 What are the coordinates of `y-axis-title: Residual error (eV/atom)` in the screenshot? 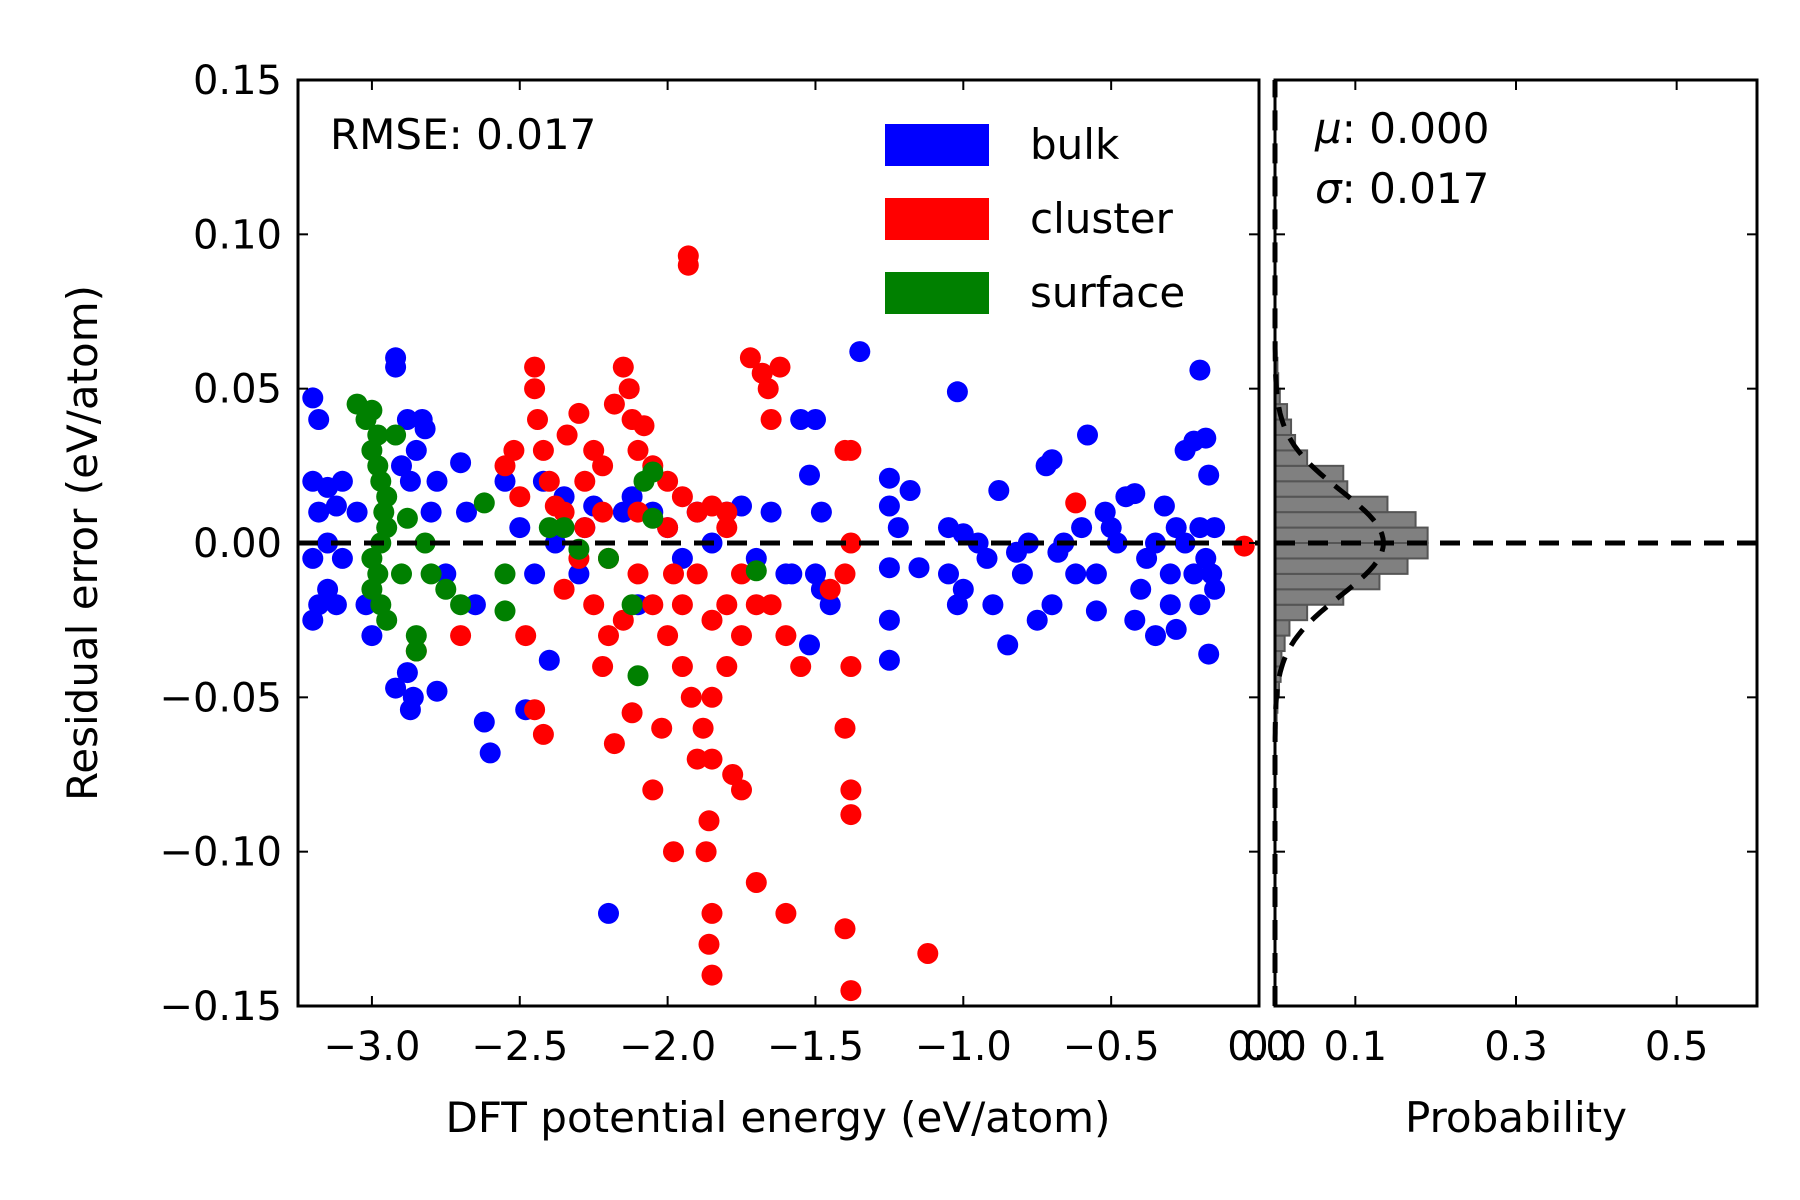 It's located at (82, 543).